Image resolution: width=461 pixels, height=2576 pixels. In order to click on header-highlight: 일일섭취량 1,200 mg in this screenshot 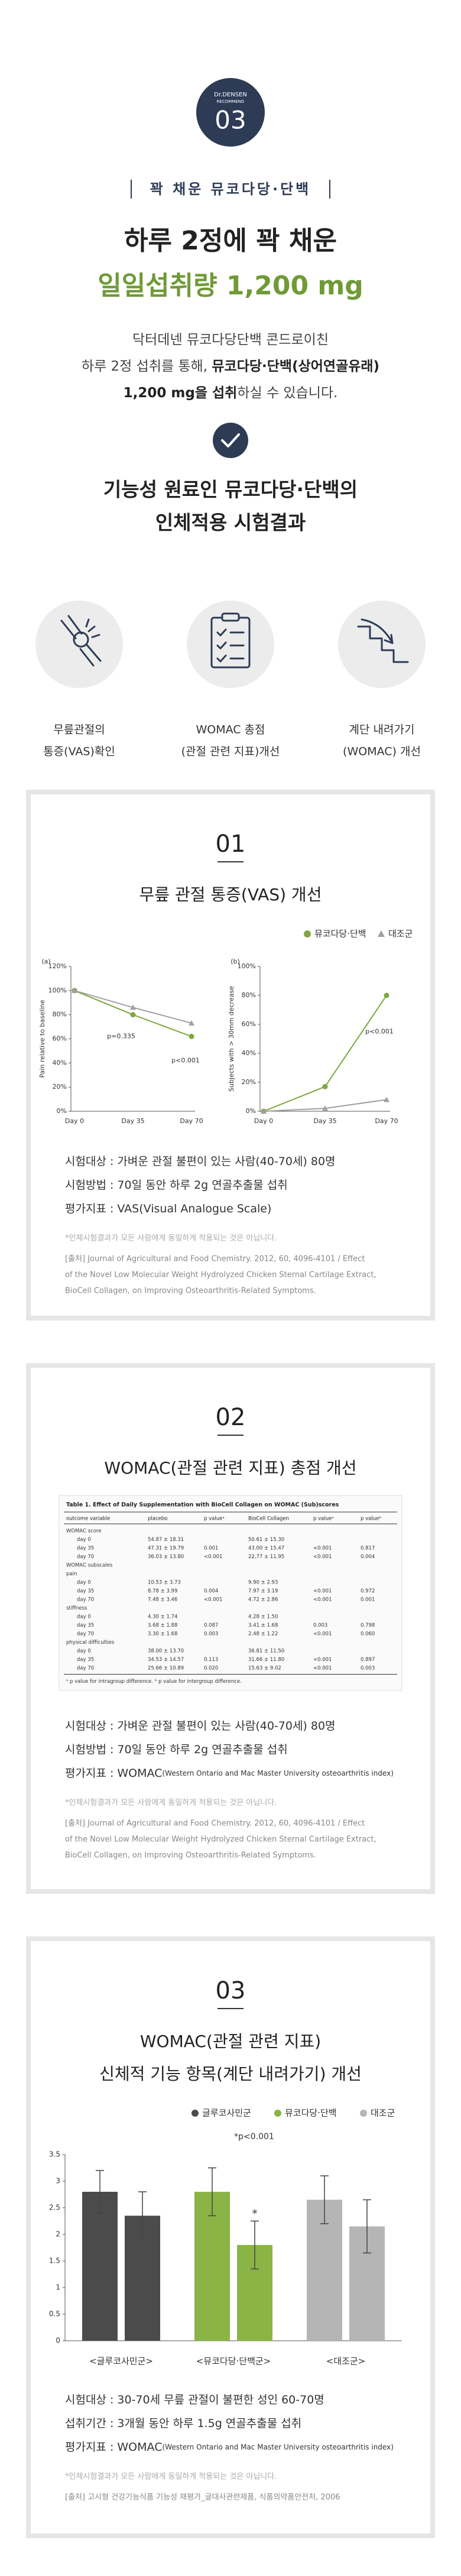, I will do `click(230, 286)`.